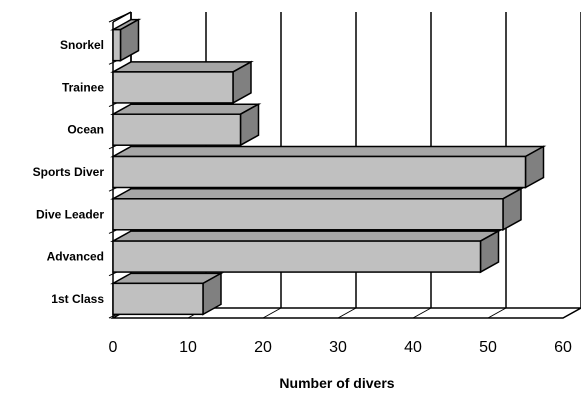  Describe the element at coordinates (336, 383) in the screenshot. I see `x-axis-title: Number of divers` at that location.